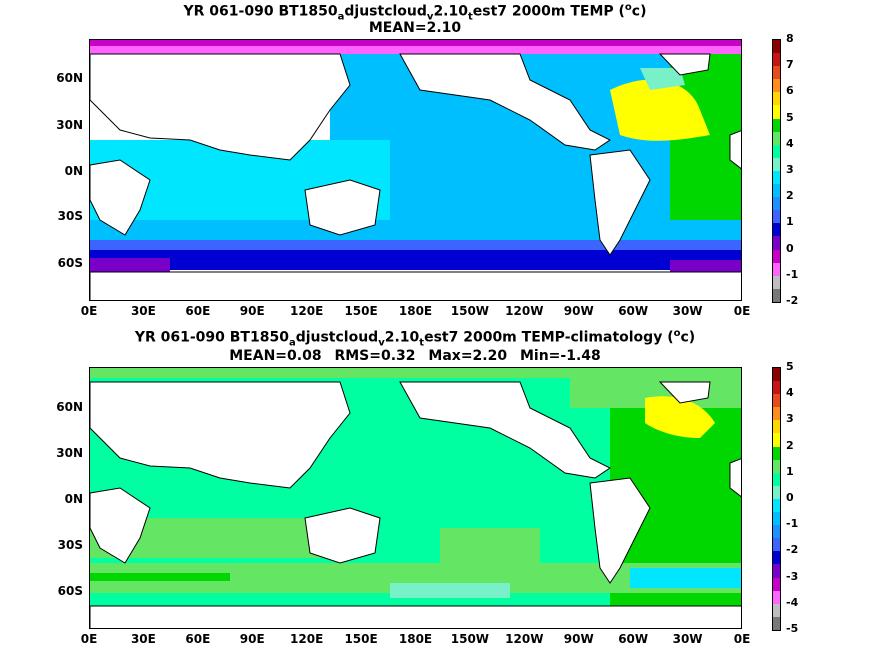 The width and height of the screenshot is (875, 656). I want to click on panel2-colorbar, so click(776, 499).